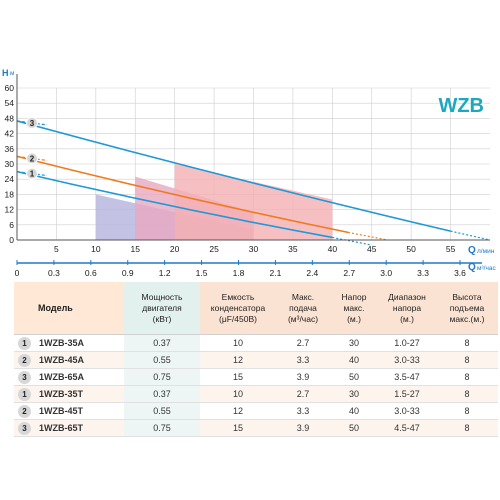 Image resolution: width=500 pixels, height=500 pixels. I want to click on model-cell: 2 1WZB-45T, so click(69, 411).